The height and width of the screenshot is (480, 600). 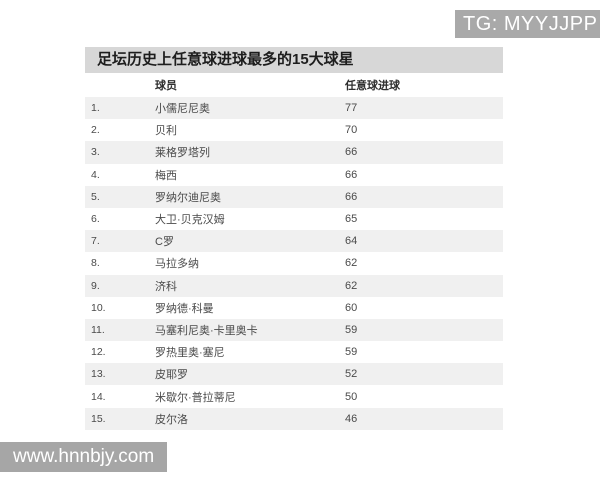 What do you see at coordinates (351, 374) in the screenshot?
I see `goals-cell: 52` at bounding box center [351, 374].